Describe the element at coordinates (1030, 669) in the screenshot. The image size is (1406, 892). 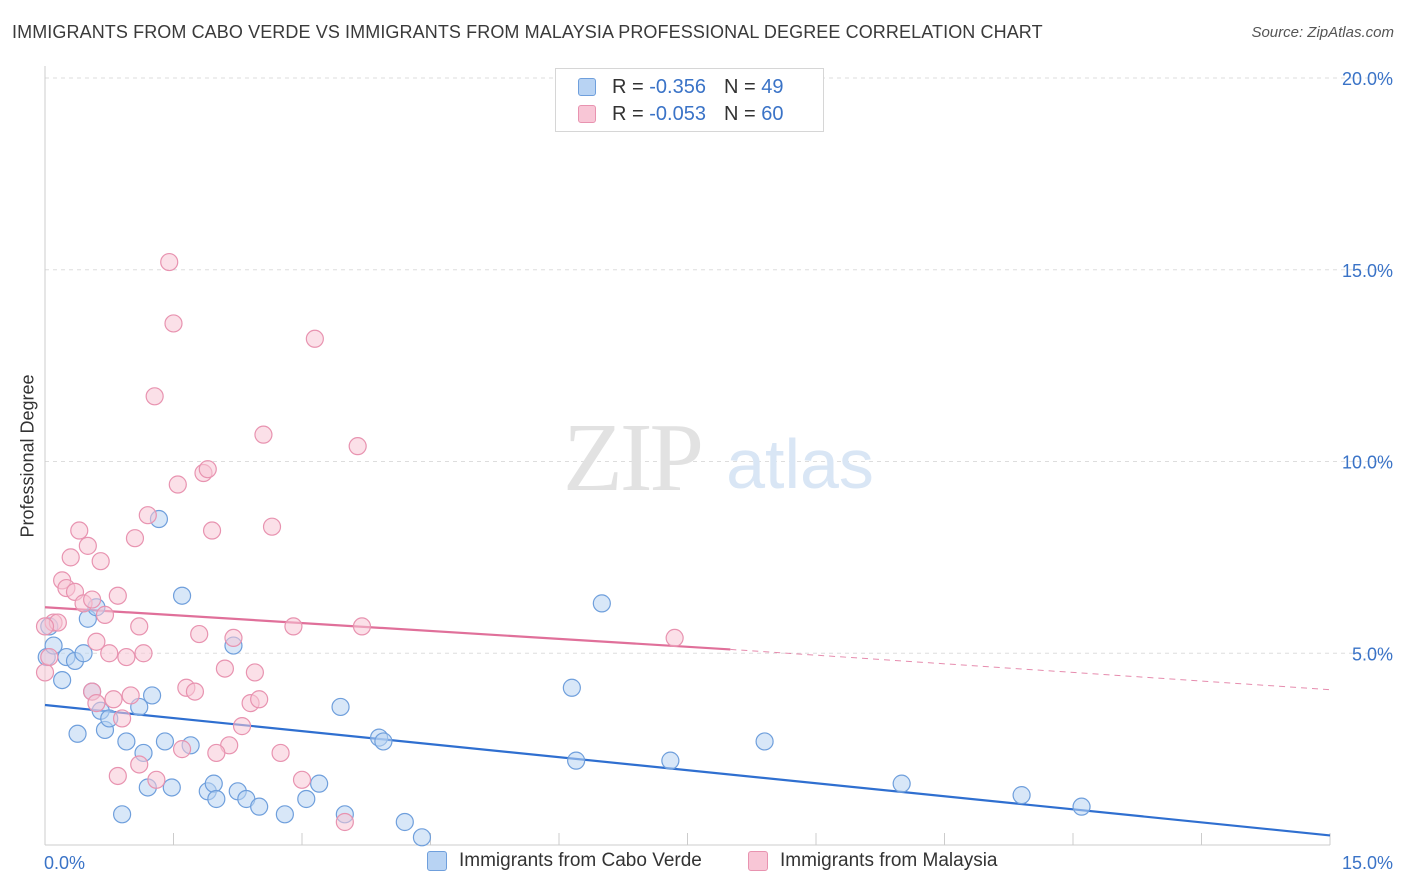
I see `trend-line-extension` at that location.